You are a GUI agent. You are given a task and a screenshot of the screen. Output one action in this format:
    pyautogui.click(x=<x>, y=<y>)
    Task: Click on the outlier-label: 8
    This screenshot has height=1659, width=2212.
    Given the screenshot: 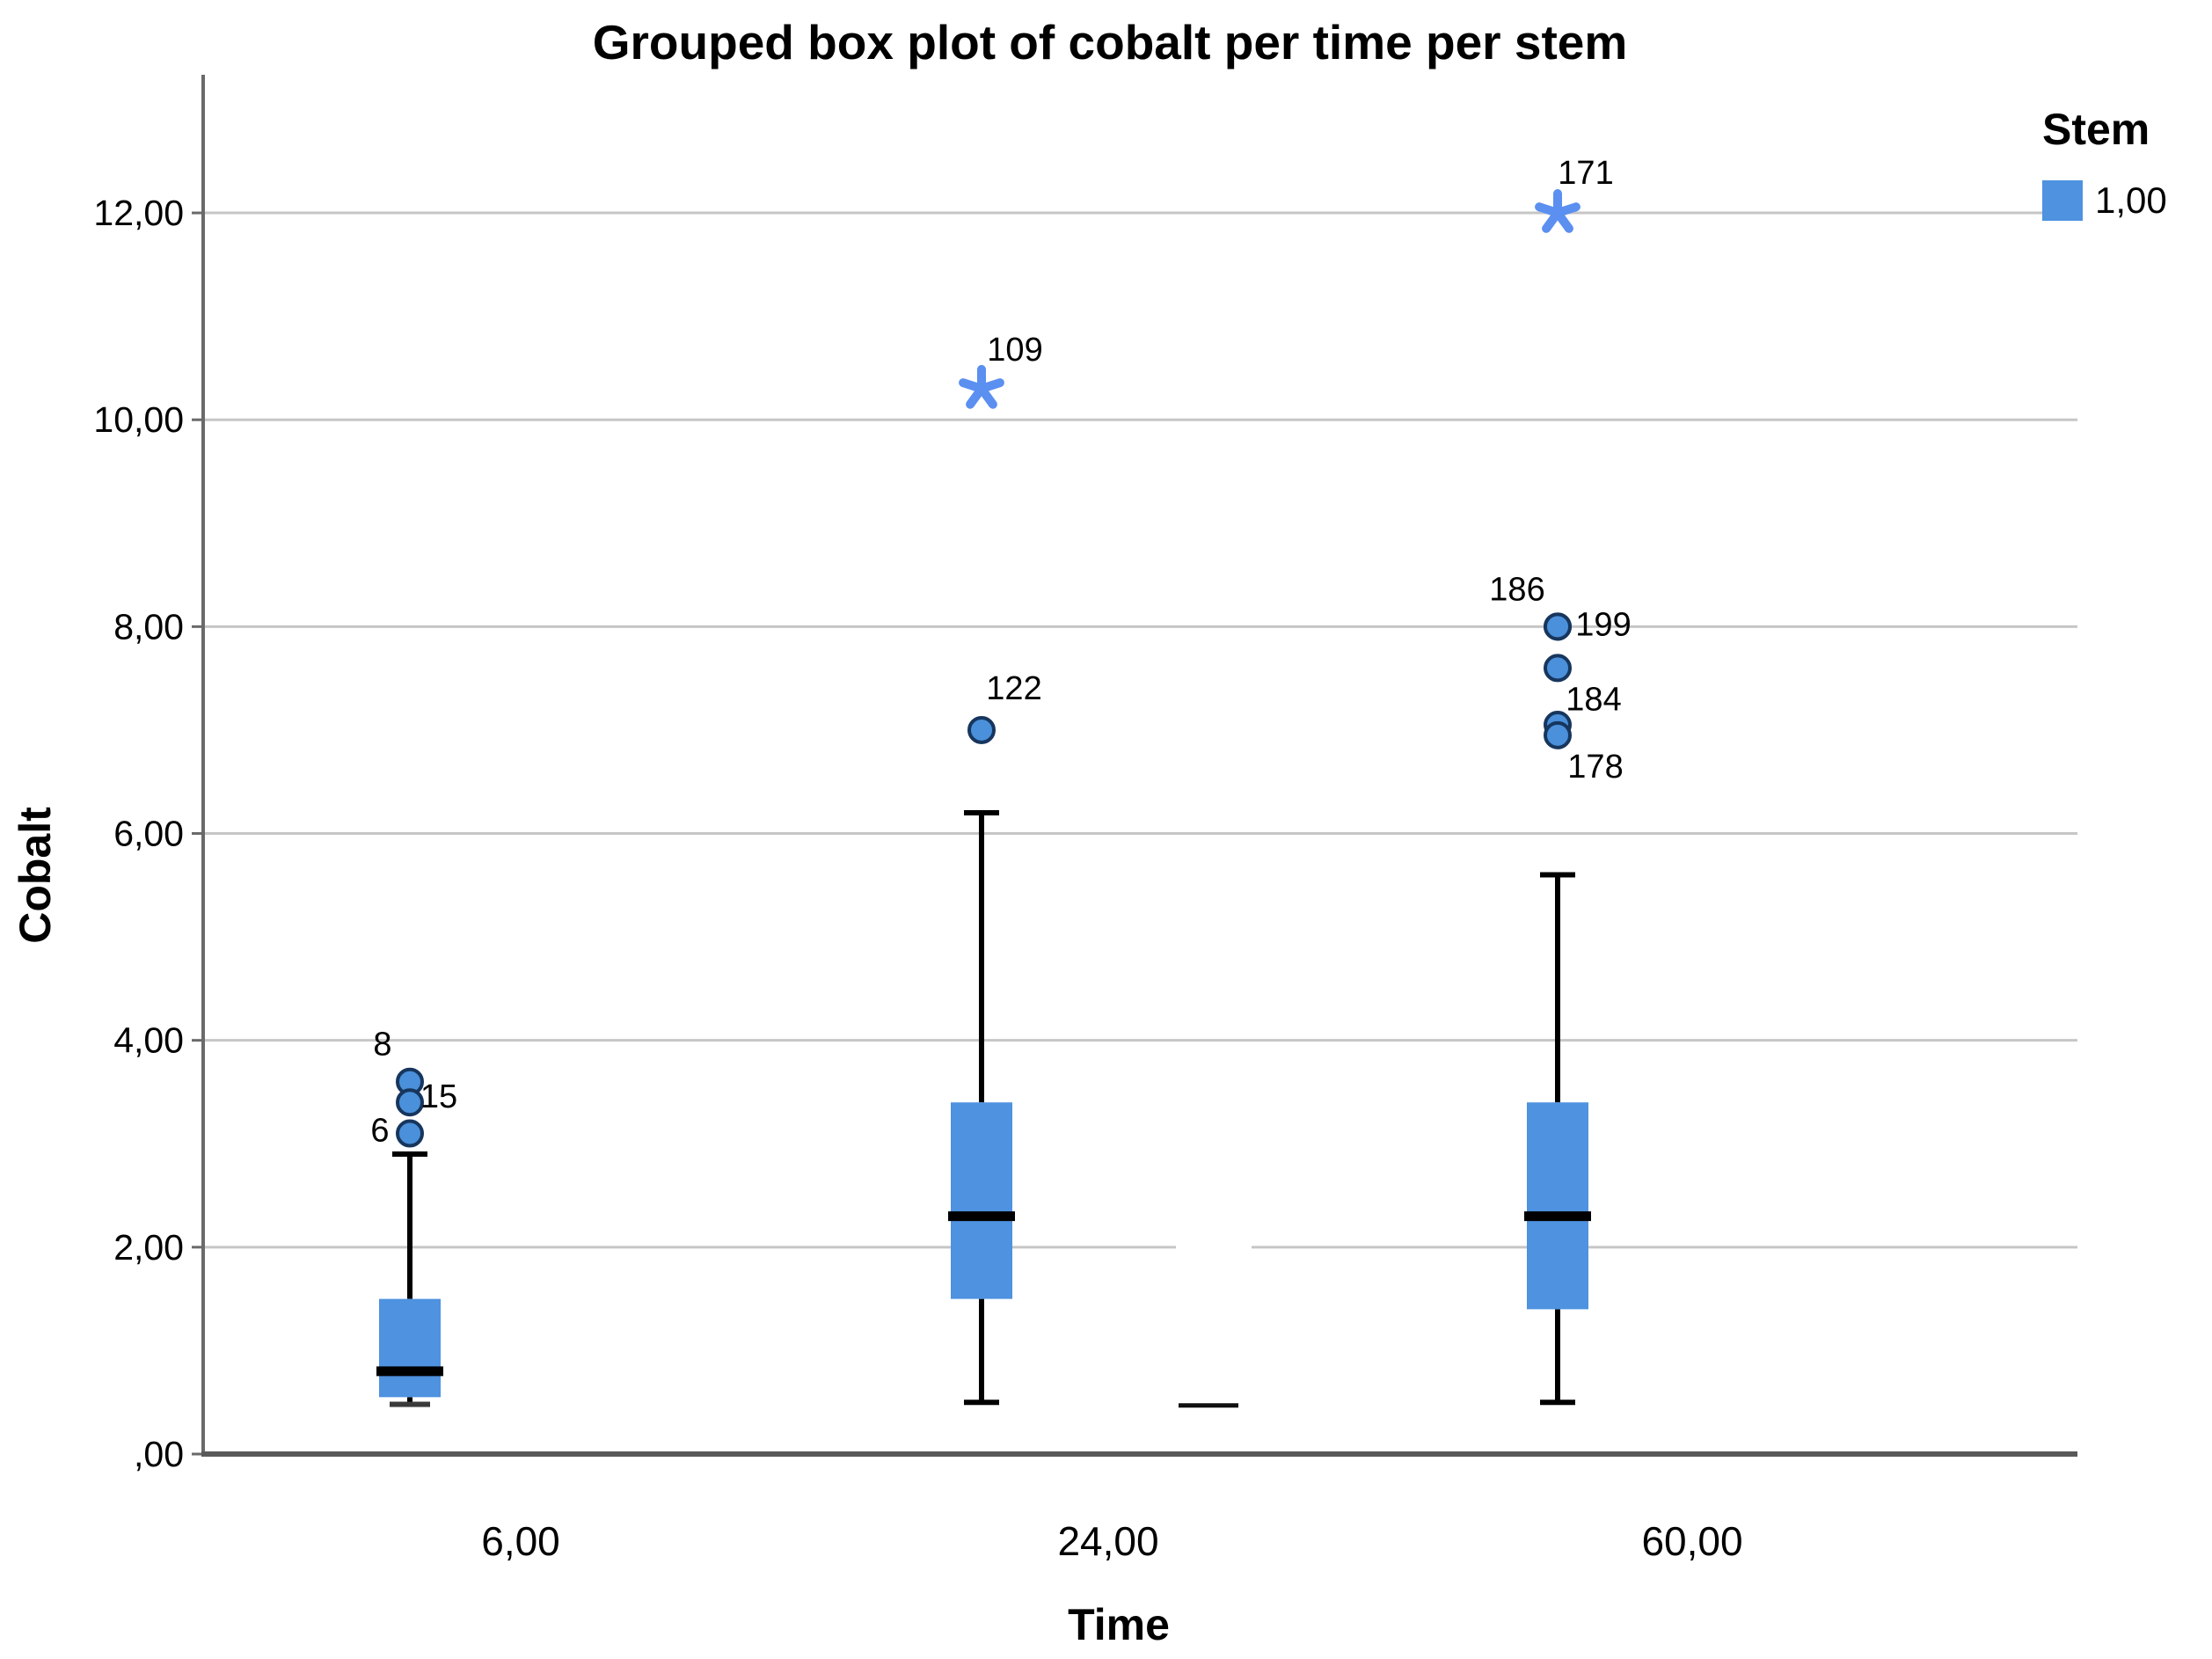 What is the action you would take?
    pyautogui.click(x=382, y=1045)
    